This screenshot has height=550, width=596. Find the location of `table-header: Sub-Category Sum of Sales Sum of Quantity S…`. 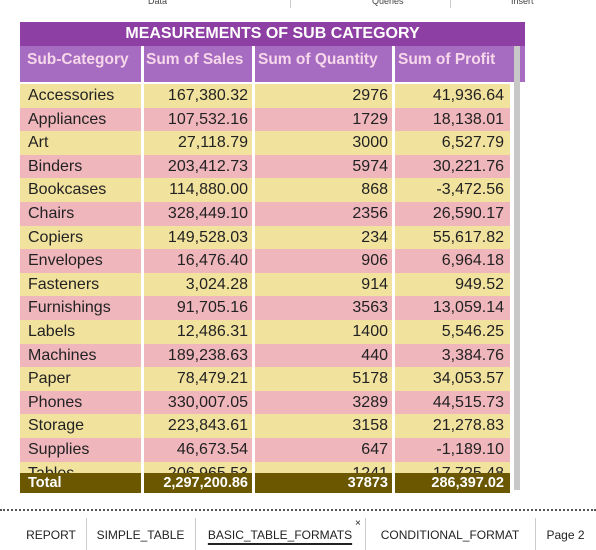

table-header: Sub-Category Sum of Sales Sum of Quantity S… is located at coordinates (272, 64).